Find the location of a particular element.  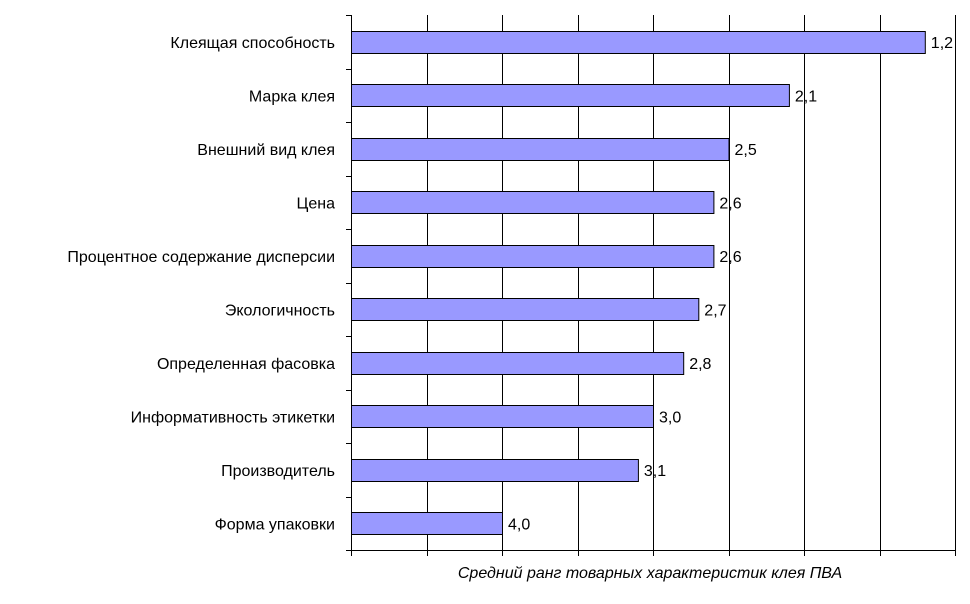

value-label: 3,1 is located at coordinates (655, 471).